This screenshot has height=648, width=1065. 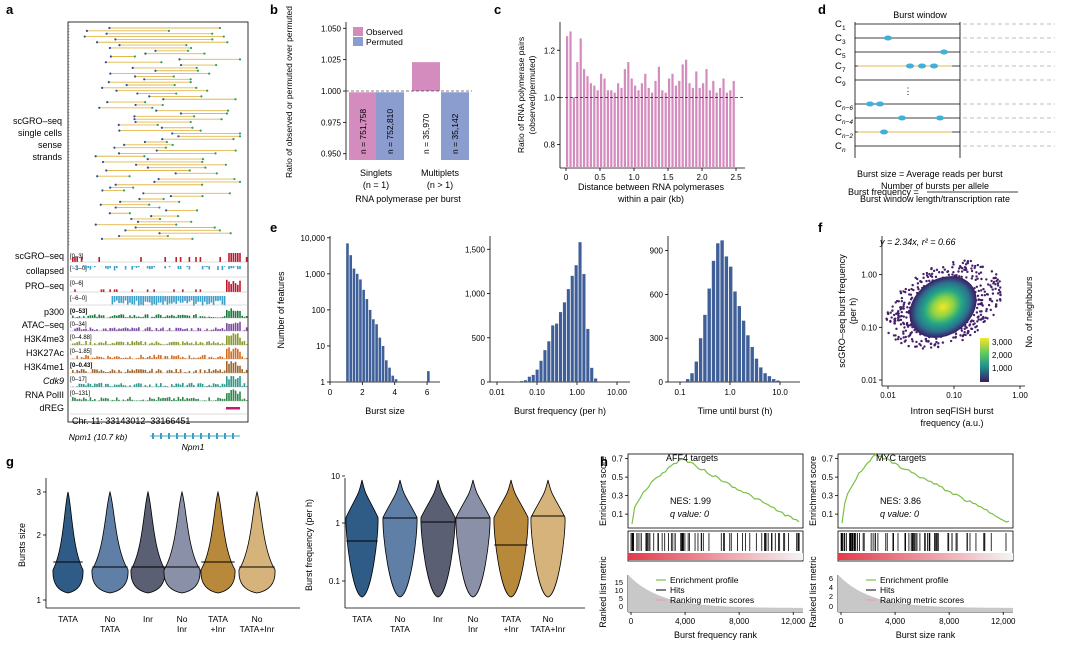 What do you see at coordinates (984, 360) in the screenshot?
I see `colorbar` at bounding box center [984, 360].